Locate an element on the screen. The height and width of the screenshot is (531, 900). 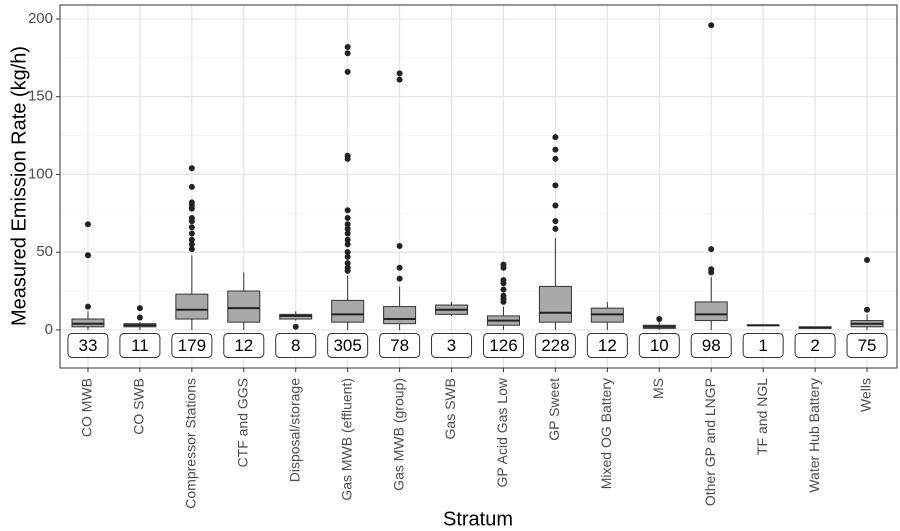
x-axis-title: Stratum is located at coordinates (478, 519).